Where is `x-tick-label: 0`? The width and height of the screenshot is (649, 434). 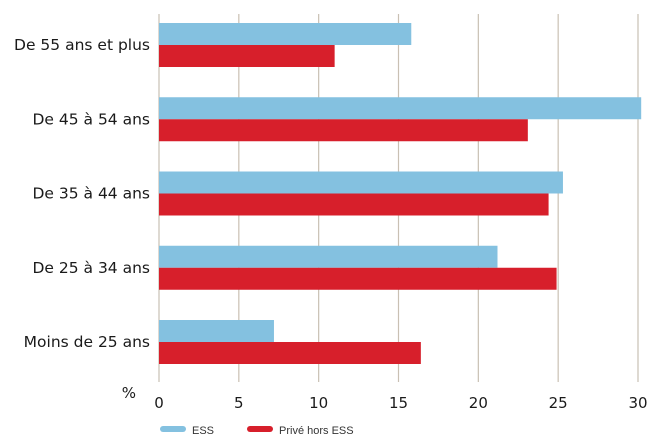 x-tick-label: 0 is located at coordinates (159, 403).